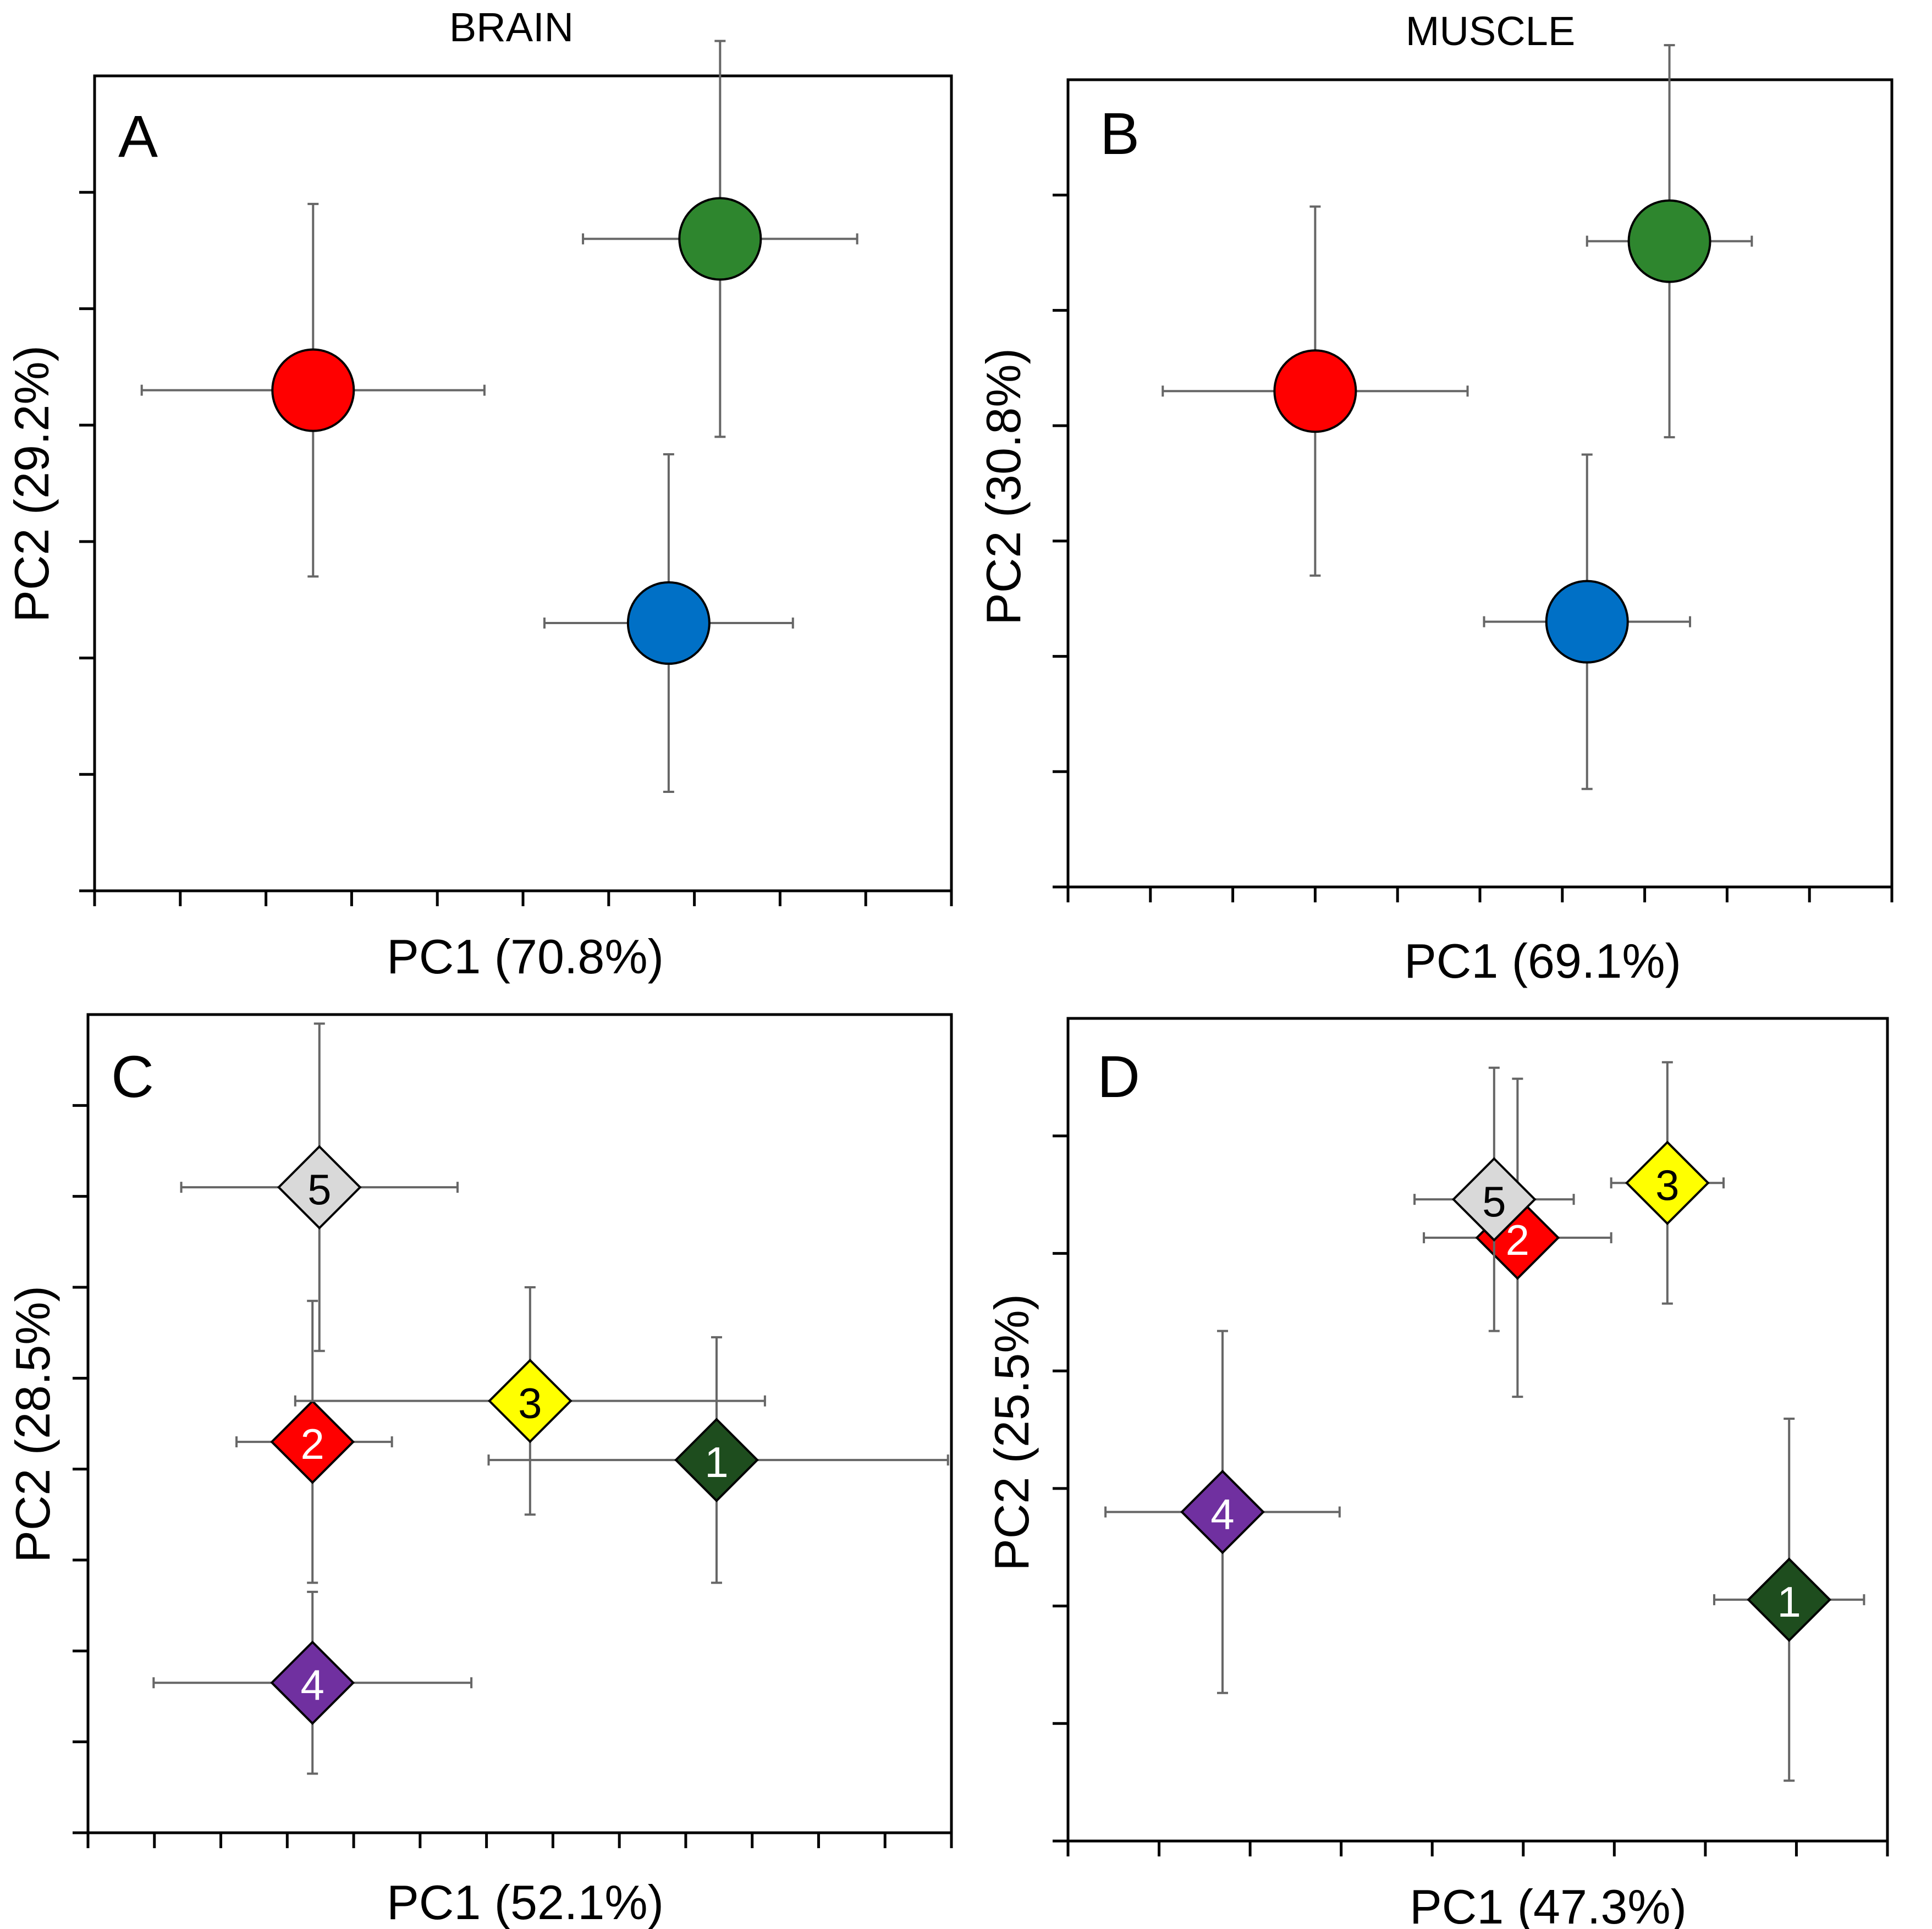 The image size is (1932, 1929). I want to click on y-axis-label: PC2 (28.5%), so click(32, 1424).